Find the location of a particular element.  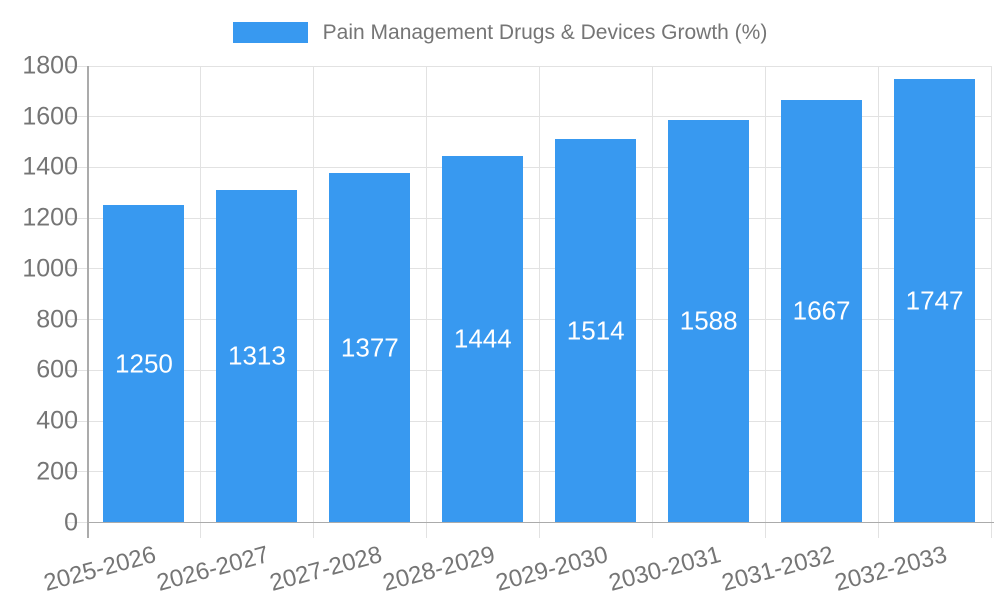

bar-2032-2033 is located at coordinates (935, 301).